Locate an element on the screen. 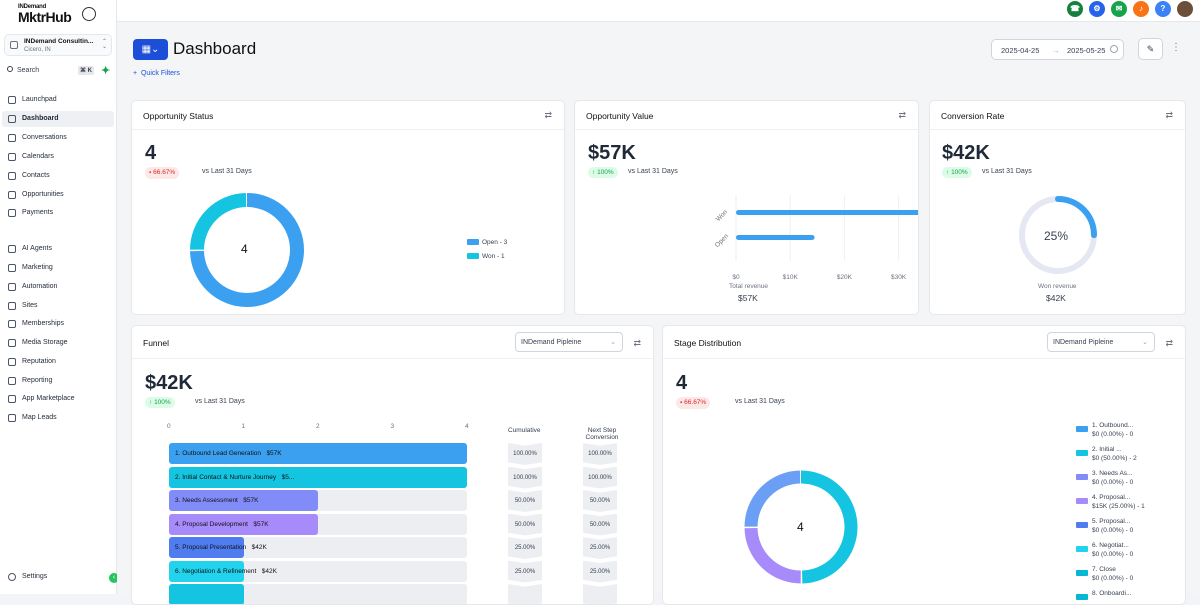 The height and width of the screenshot is (605, 1200). phone-icon: ☎ is located at coordinates (1075, 9).